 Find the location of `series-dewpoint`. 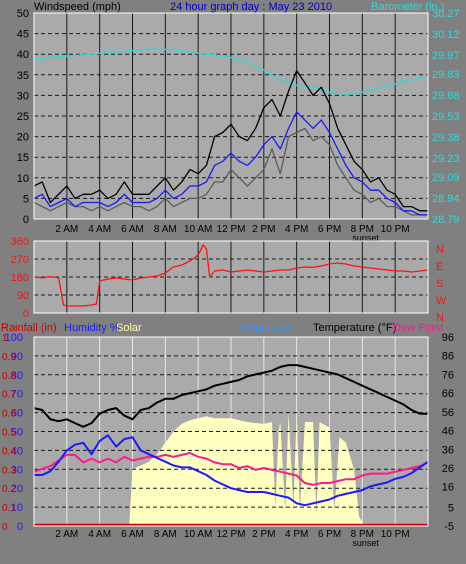

series-dewpoint is located at coordinates (231, 469).